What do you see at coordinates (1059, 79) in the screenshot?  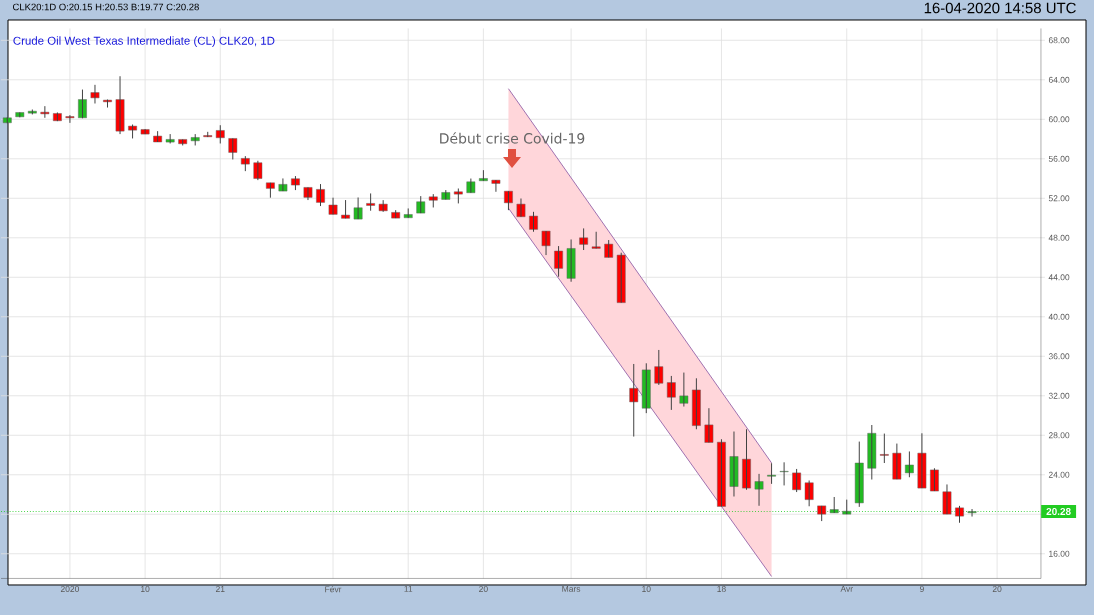 I see `y-tick-label: 64.00` at bounding box center [1059, 79].